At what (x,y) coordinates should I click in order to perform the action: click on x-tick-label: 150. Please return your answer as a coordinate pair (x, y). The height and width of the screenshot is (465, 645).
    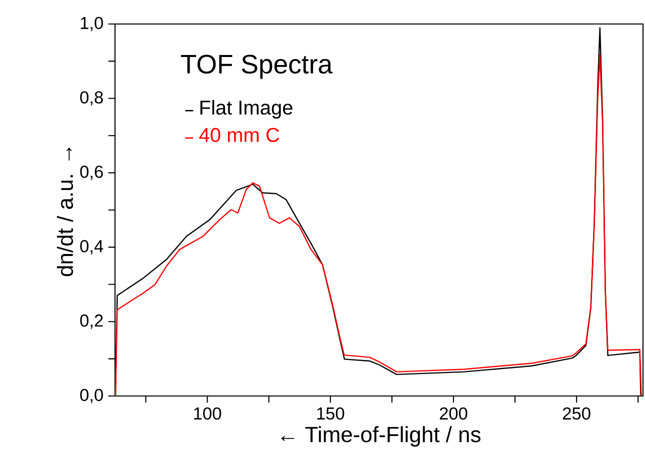
    Looking at the image, I should click on (330, 413).